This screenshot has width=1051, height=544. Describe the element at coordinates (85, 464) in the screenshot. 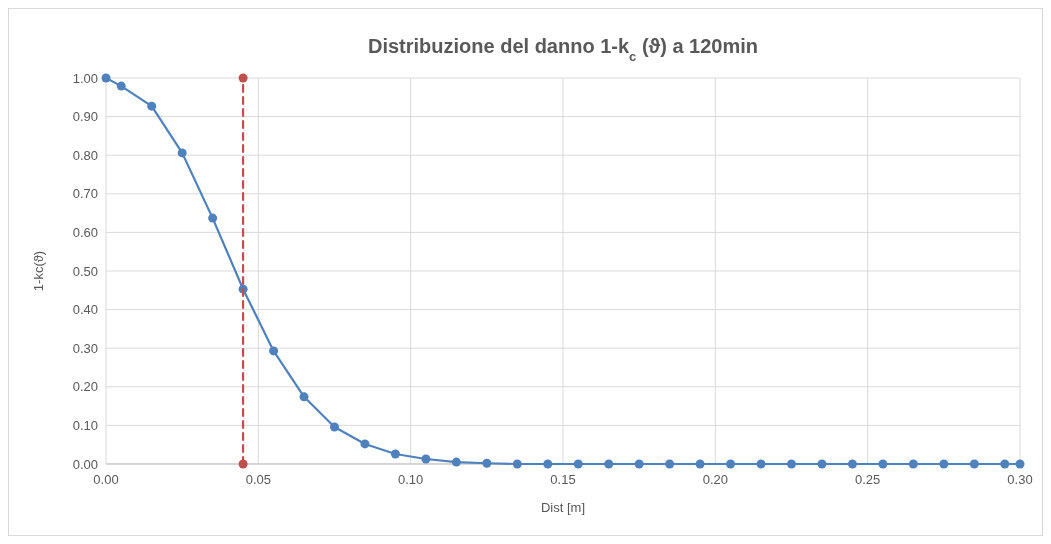

I see `y-tick-label: 0.00` at that location.